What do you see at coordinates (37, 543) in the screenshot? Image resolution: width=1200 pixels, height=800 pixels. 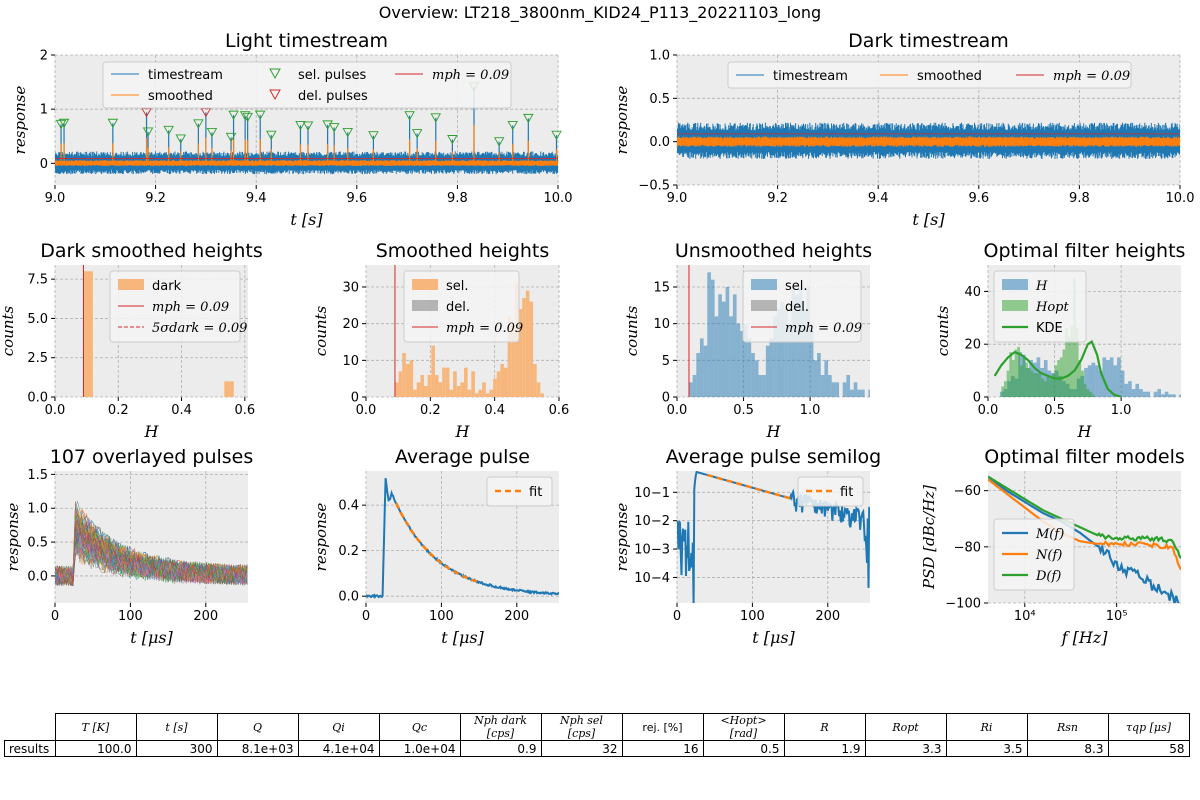 I see `y-tick-label: 0.5` at bounding box center [37, 543].